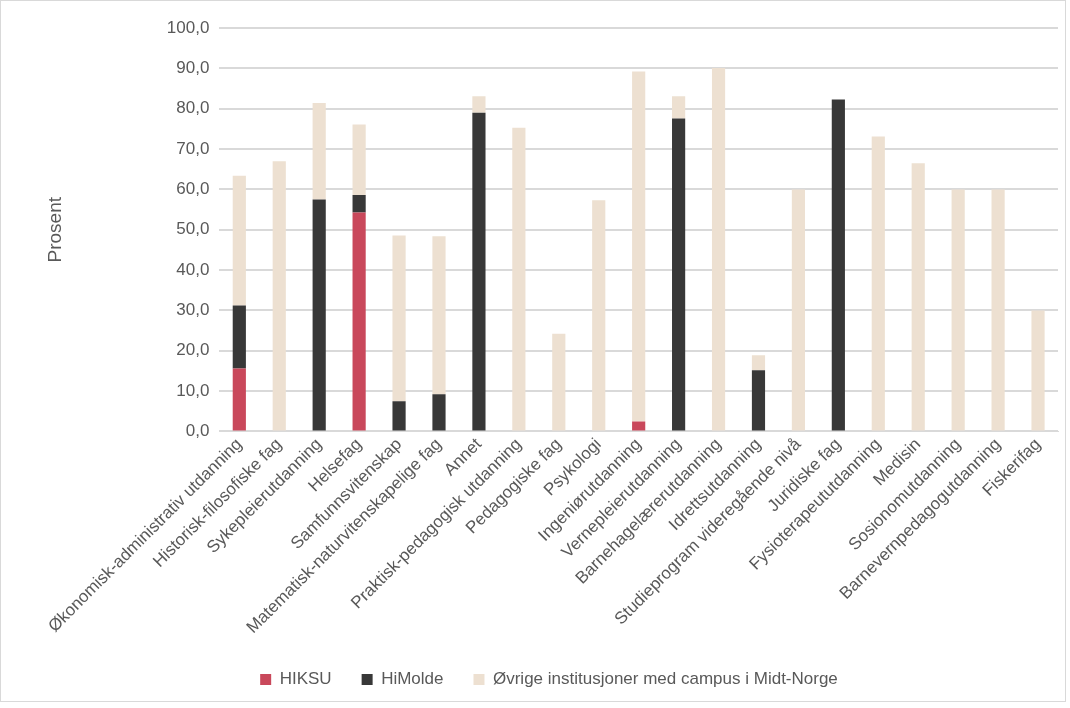  Describe the element at coordinates (197, 431) in the screenshot. I see `y-tick-label: 0,0` at that location.